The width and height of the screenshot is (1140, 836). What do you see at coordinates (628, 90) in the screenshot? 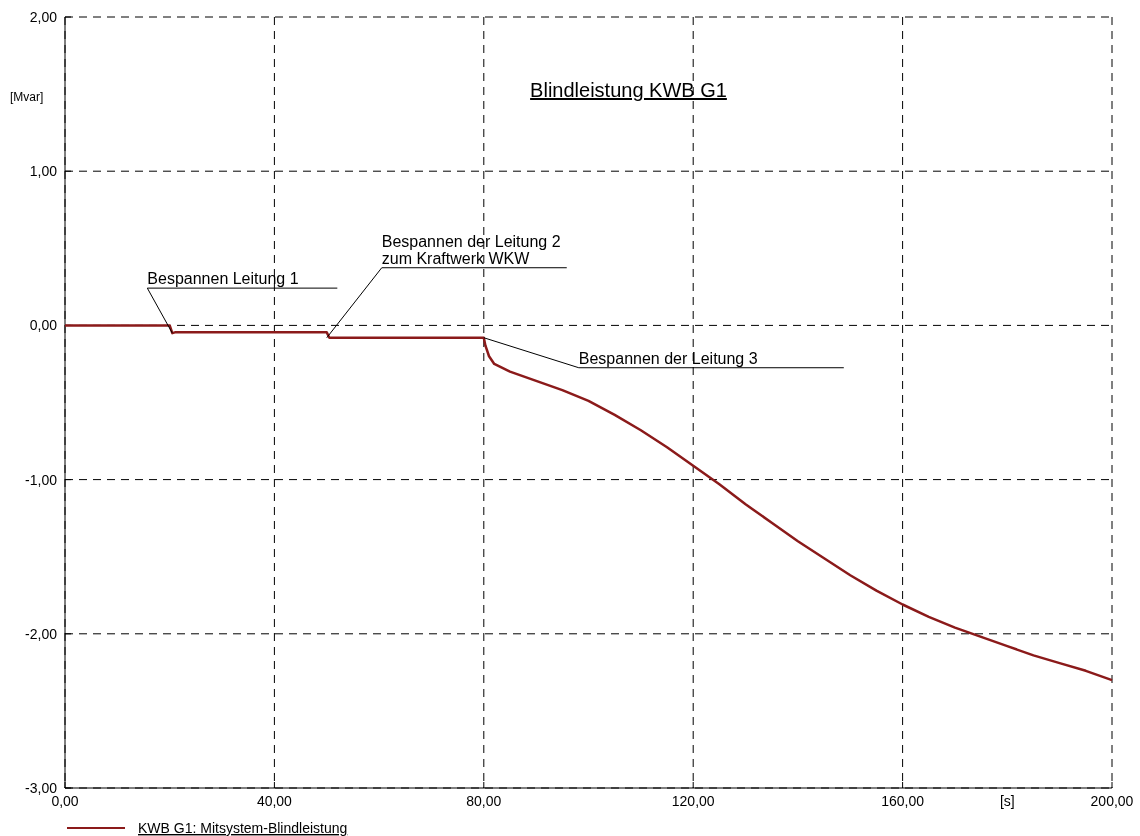
I see `text: Blindleistung KWB G1` at bounding box center [628, 90].